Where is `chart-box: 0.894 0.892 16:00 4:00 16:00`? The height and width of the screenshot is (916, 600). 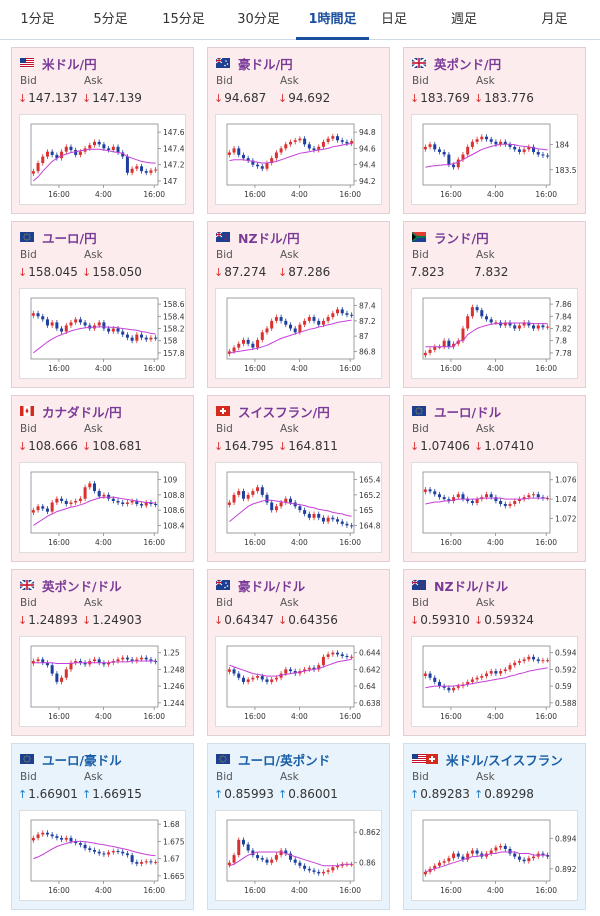 chart-box: 0.894 0.892 16:00 4:00 16:00 is located at coordinates (494, 855).